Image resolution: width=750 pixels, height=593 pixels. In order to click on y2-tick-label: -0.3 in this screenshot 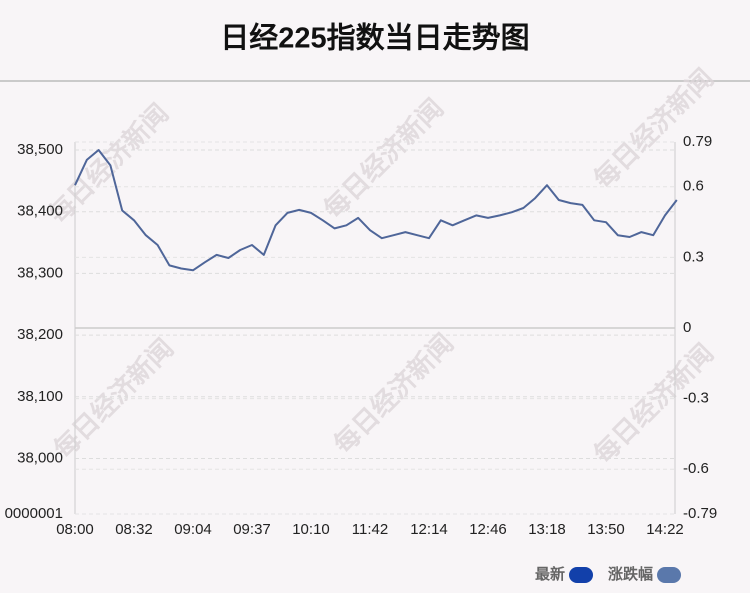, I will do `click(696, 398)`.